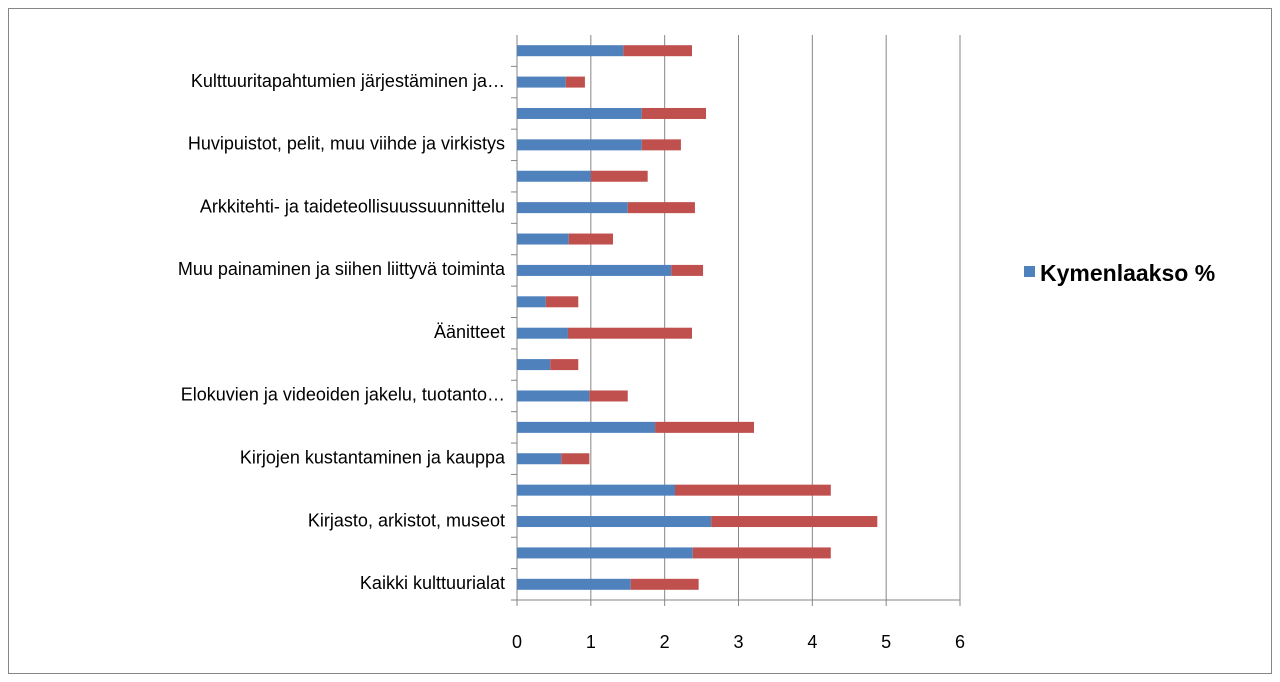  Describe the element at coordinates (469, 332) in the screenshot. I see `y-tick-label: Äänitteet` at that location.